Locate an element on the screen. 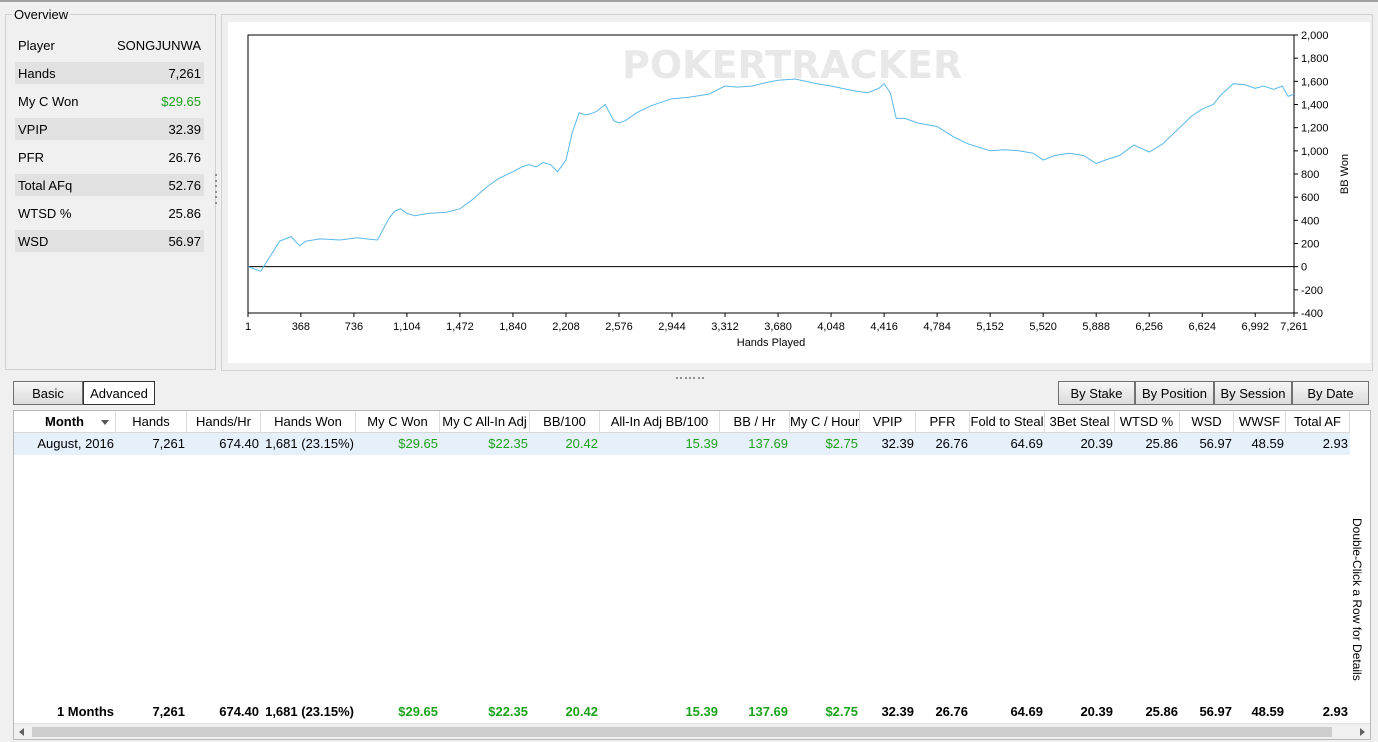 The height and width of the screenshot is (742, 1378). horizontal-splitter-handle is located at coordinates (690, 378).